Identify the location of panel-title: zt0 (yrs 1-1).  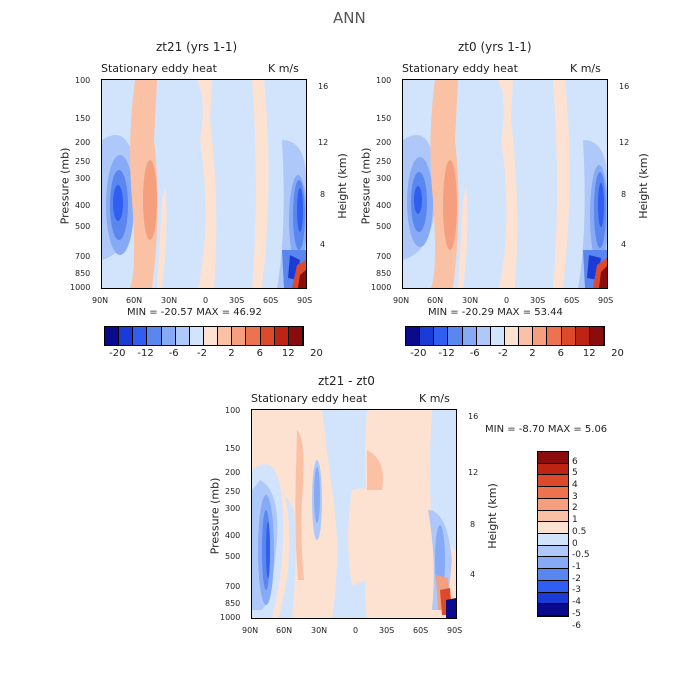
(495, 47).